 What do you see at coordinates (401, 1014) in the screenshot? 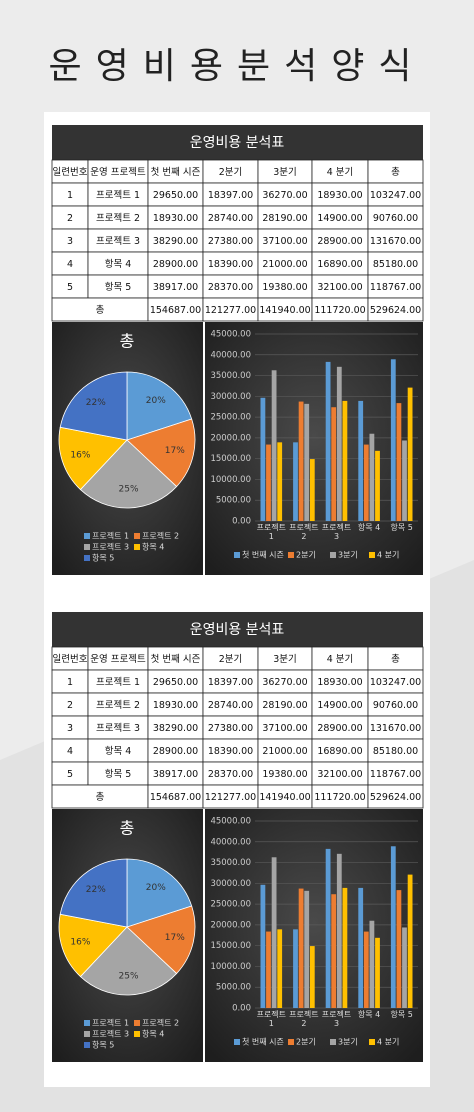
I see `x-tick-label: 항목 5` at bounding box center [401, 1014].